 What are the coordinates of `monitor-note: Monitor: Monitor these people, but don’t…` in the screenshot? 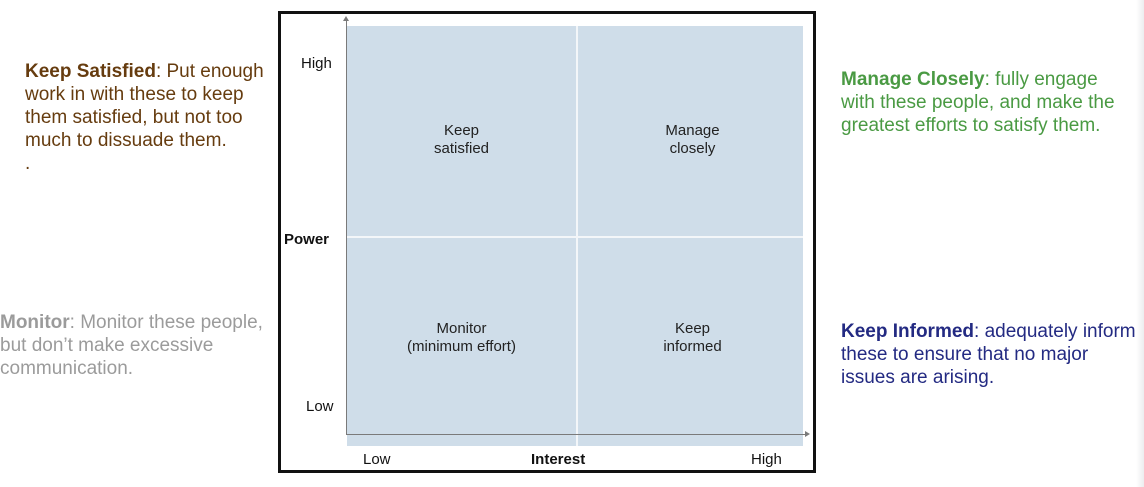 It's located at (137, 345).